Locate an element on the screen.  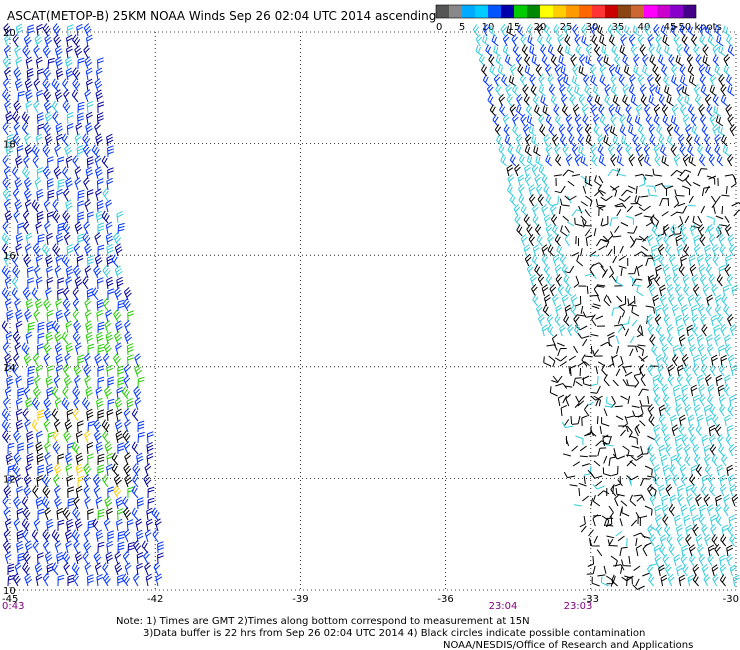
latitude-label: 18 is located at coordinates (9, 145).